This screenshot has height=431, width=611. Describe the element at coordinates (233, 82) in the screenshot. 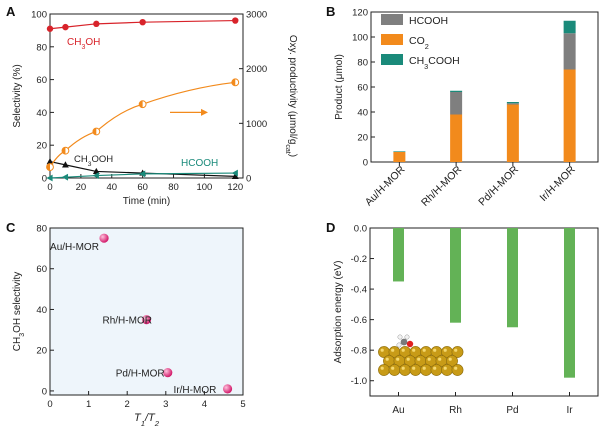

I see `panel-a-series-3-point-4-half` at that location.